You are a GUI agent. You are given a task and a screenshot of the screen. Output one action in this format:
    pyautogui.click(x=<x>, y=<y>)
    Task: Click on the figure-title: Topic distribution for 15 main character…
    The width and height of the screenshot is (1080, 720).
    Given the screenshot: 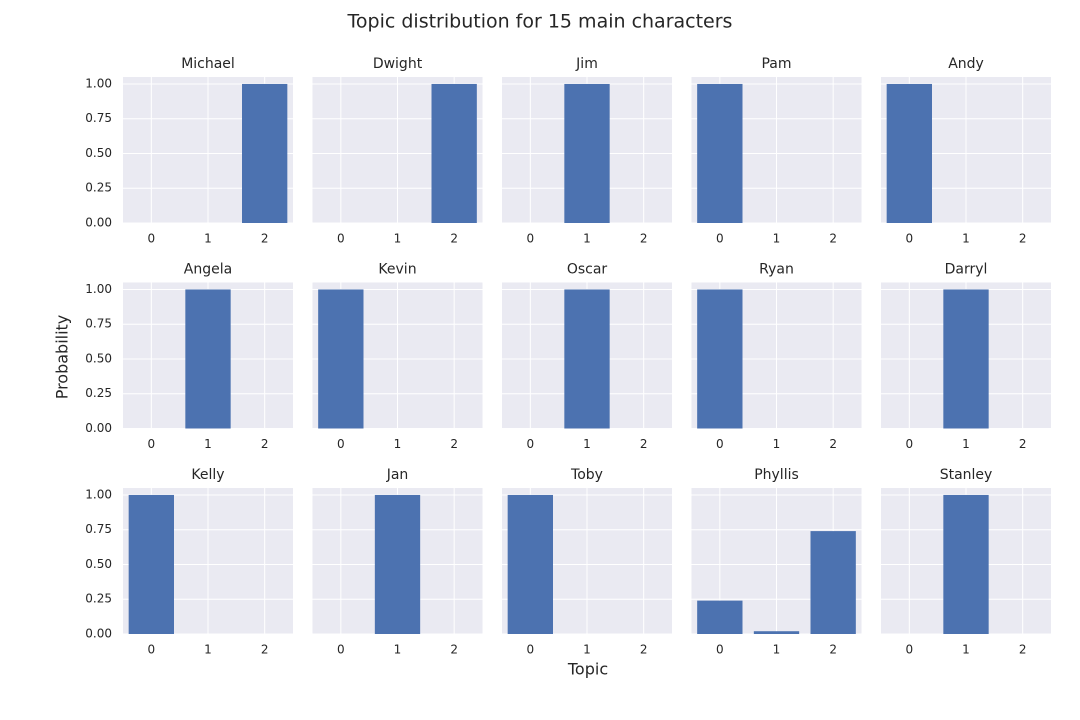 What is the action you would take?
    pyautogui.click(x=540, y=22)
    